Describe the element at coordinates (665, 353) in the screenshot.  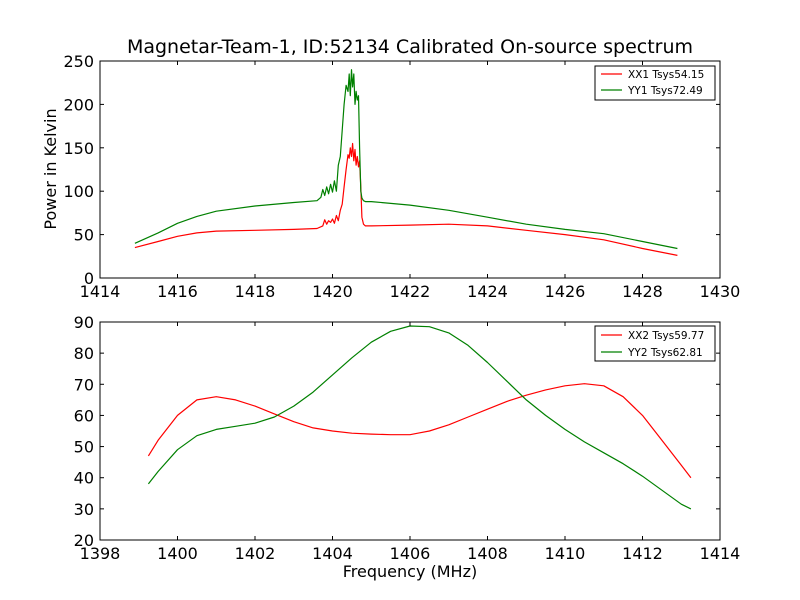
I see `bottom-legend-label-yy2: YY2 Tsys62.81` at that location.